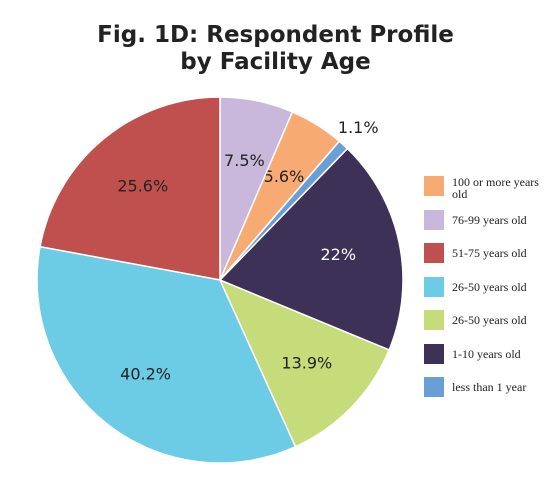 The height and width of the screenshot is (483, 551). Describe the element at coordinates (486, 353) in the screenshot. I see `legend-label: 1-10 years old` at that location.